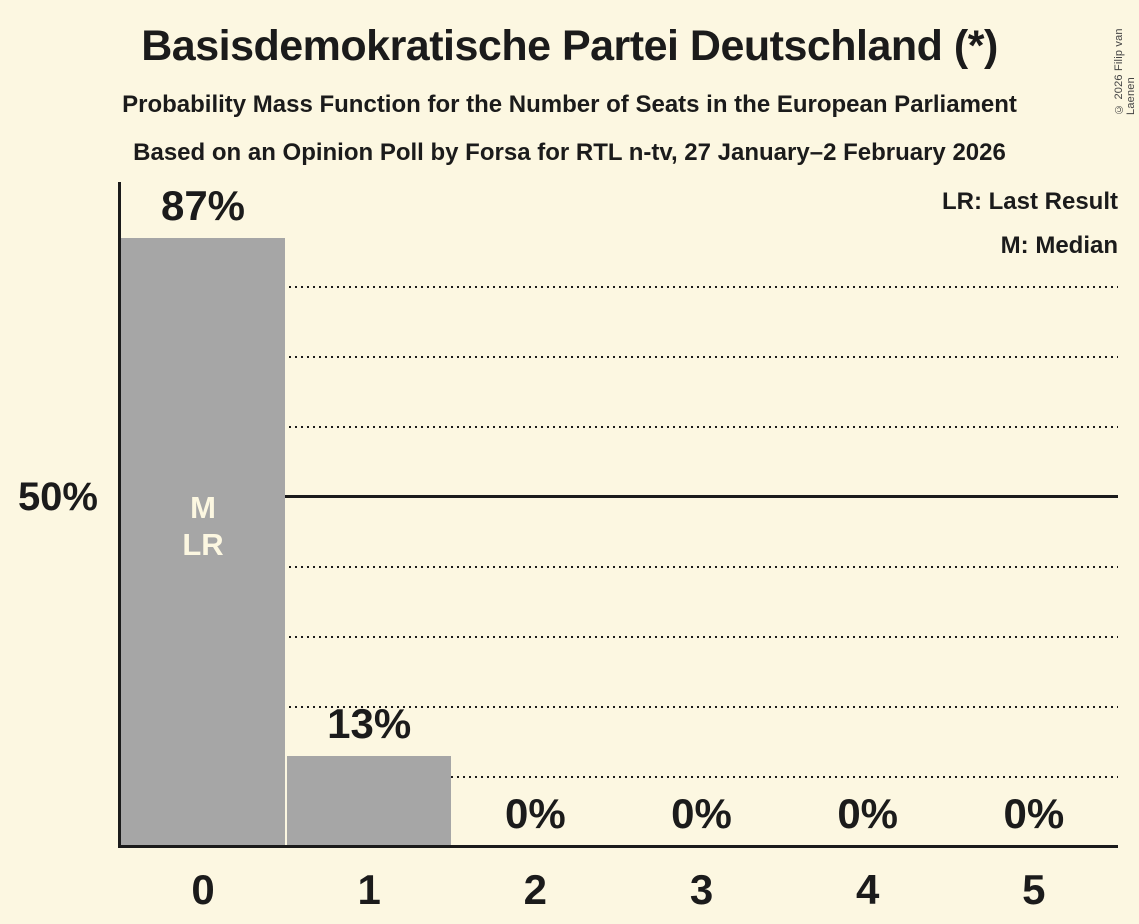 This screenshot has width=1139, height=924. I want to click on x-tick-label-3: 3, so click(701, 889).